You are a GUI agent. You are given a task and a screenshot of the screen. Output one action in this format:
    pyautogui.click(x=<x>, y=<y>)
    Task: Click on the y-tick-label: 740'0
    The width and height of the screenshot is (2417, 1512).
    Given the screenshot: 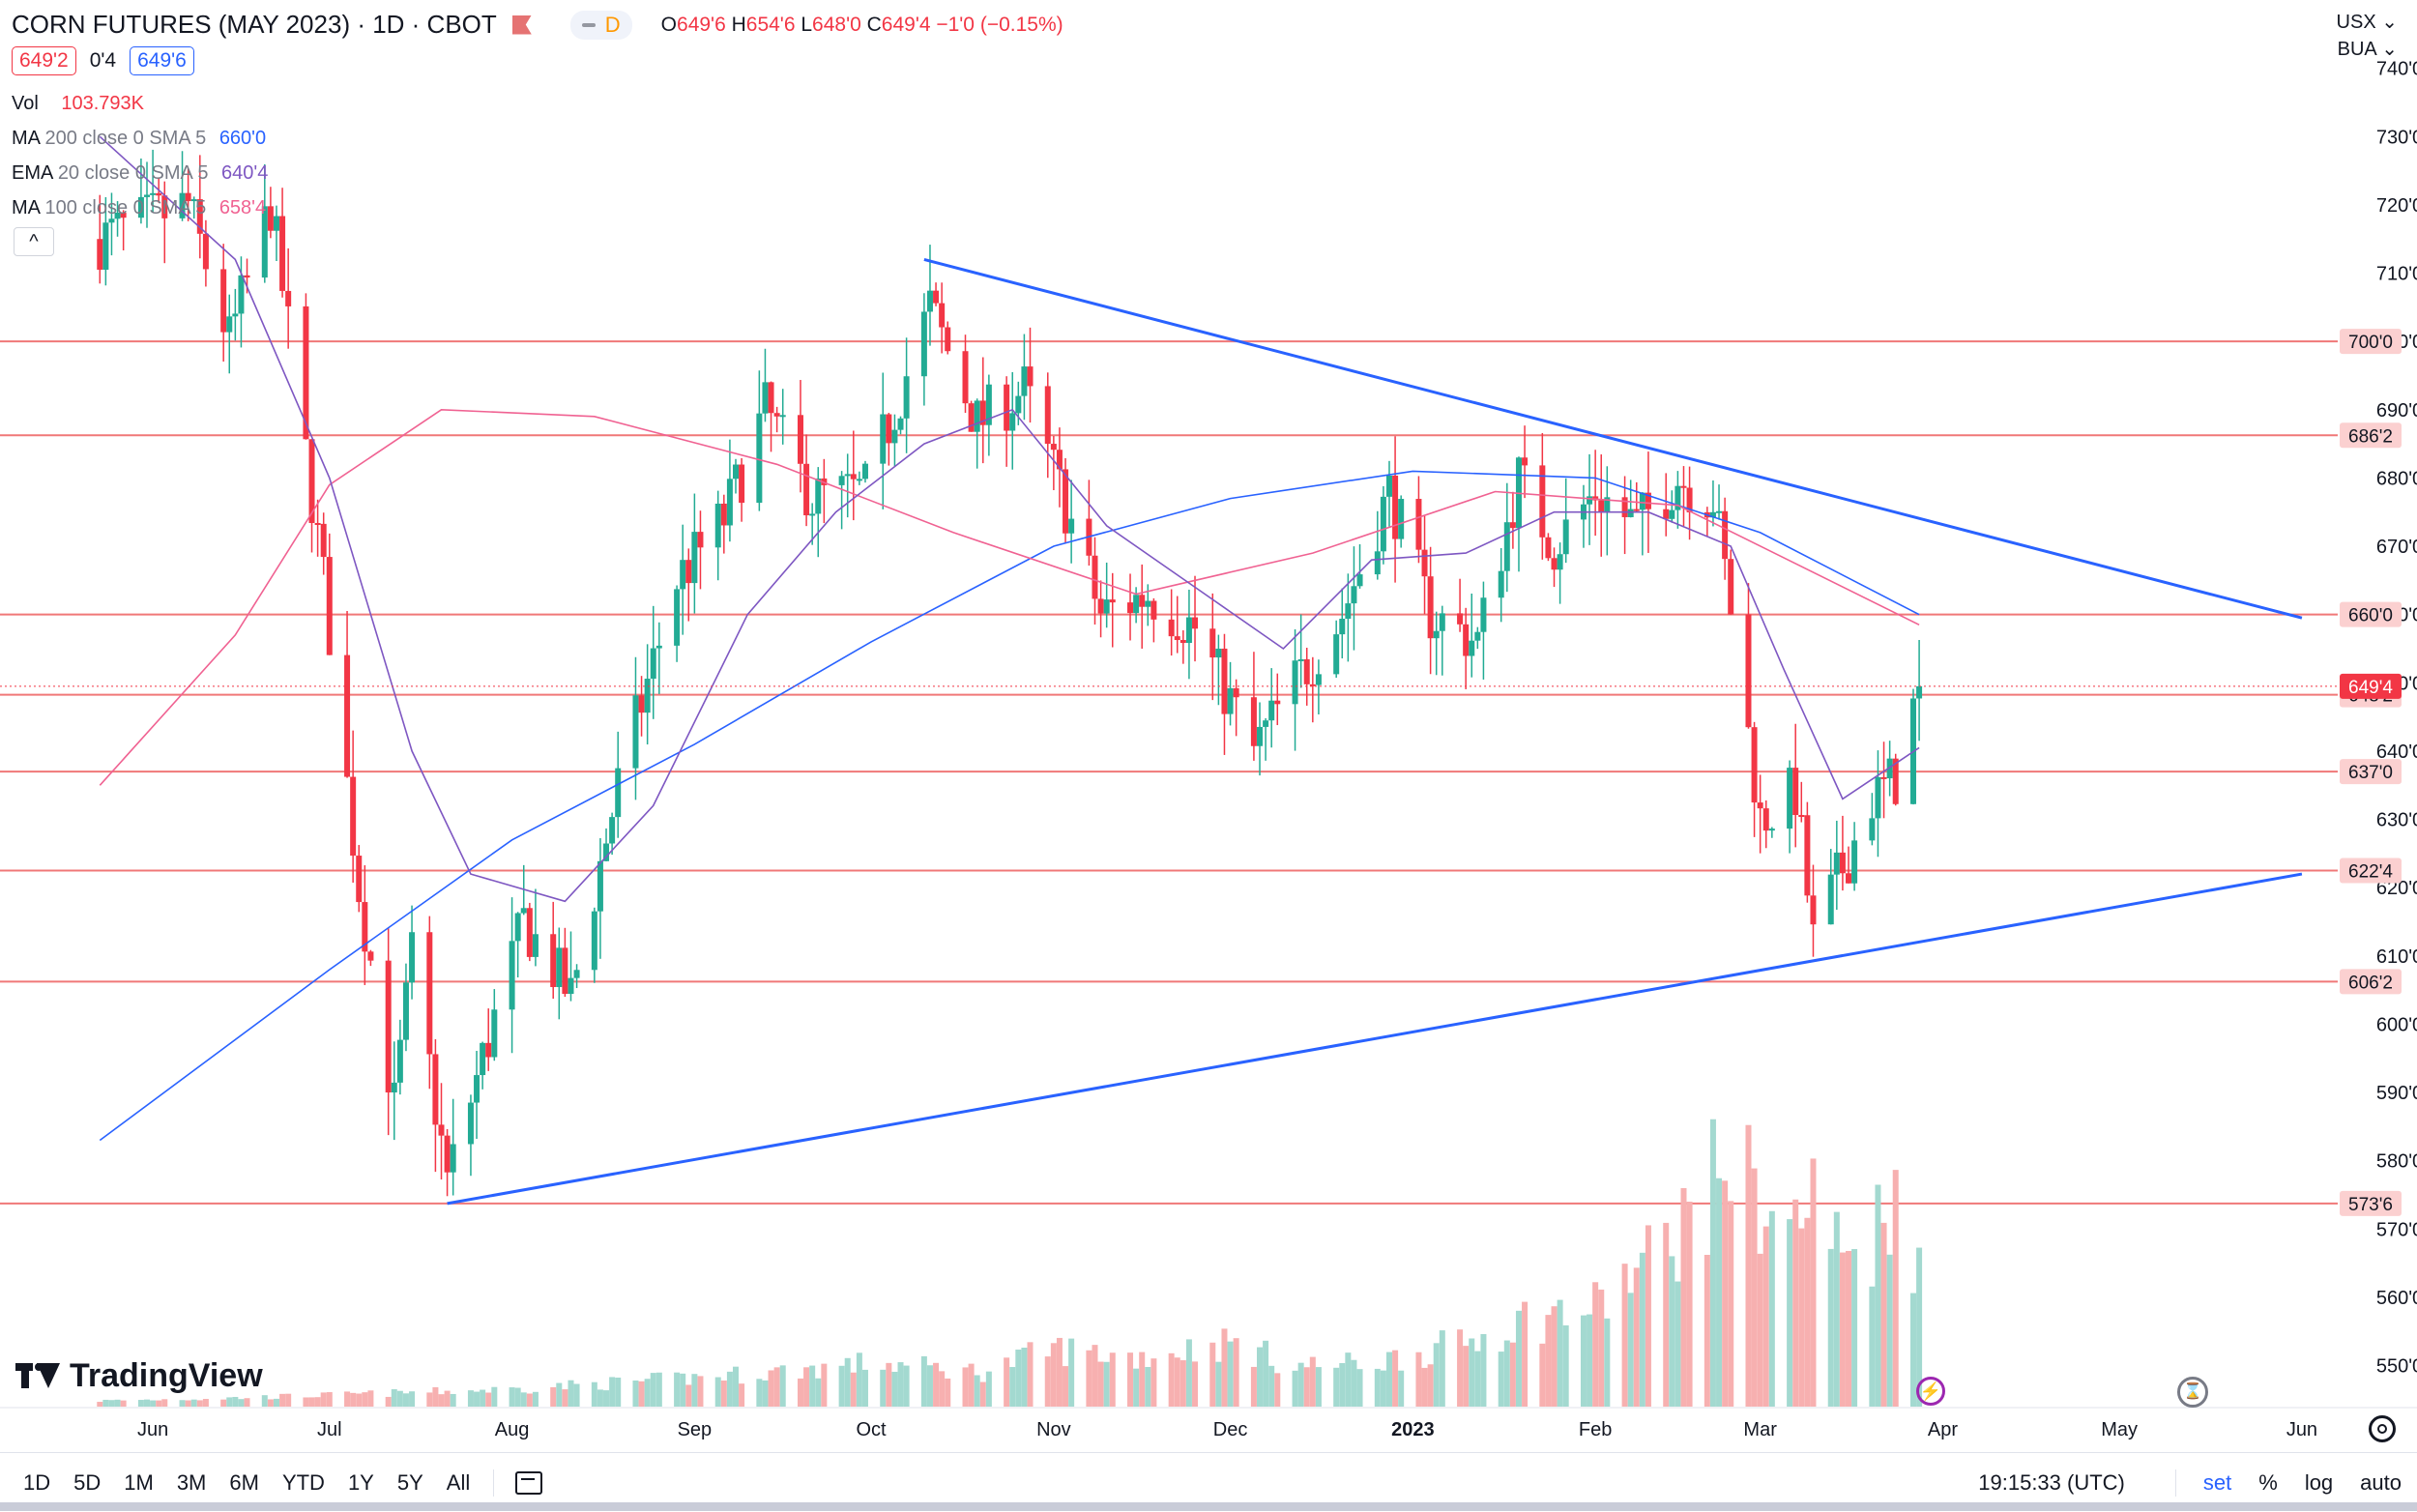 What is the action you would take?
    pyautogui.click(x=2396, y=69)
    